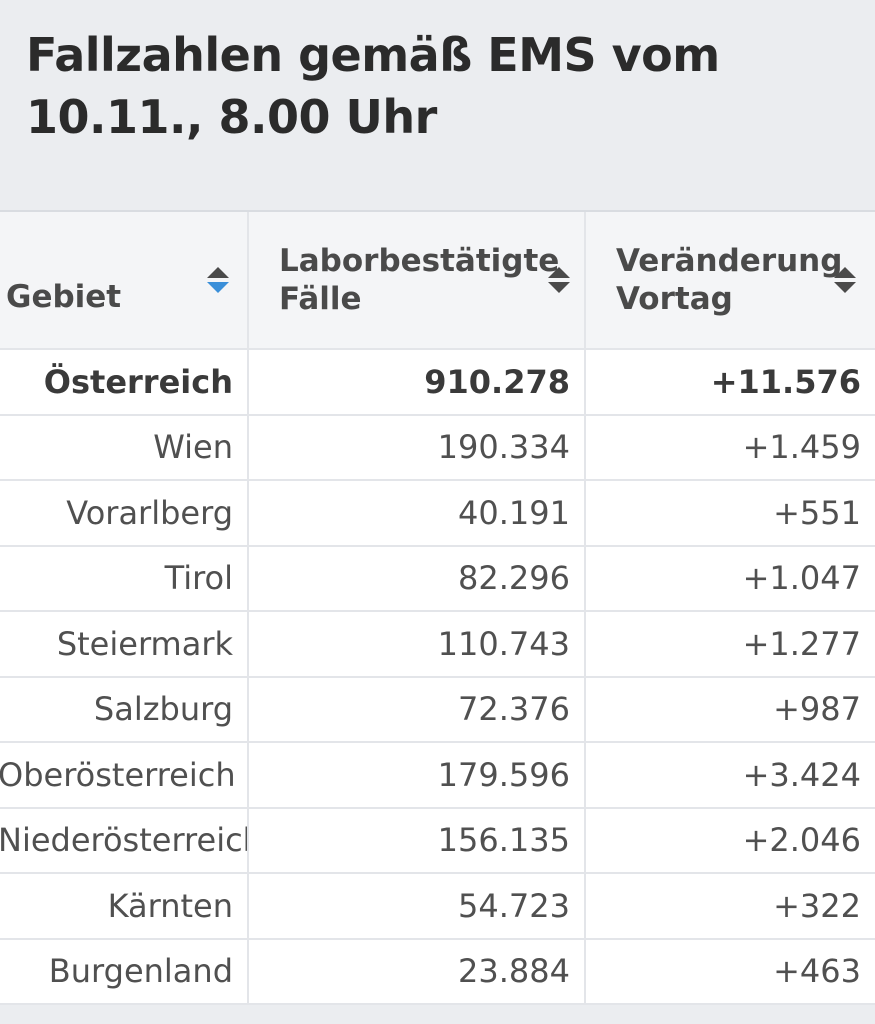  Describe the element at coordinates (730, 644) in the screenshot. I see `cell-veraenderung: +1.277` at that location.